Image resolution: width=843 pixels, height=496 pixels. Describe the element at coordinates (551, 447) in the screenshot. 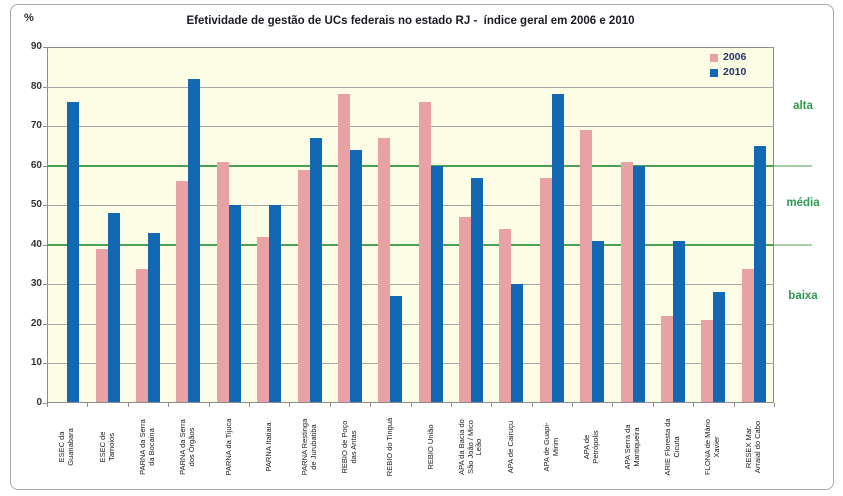

I see `x-label-13: APA de Guapi- Mirim` at that location.